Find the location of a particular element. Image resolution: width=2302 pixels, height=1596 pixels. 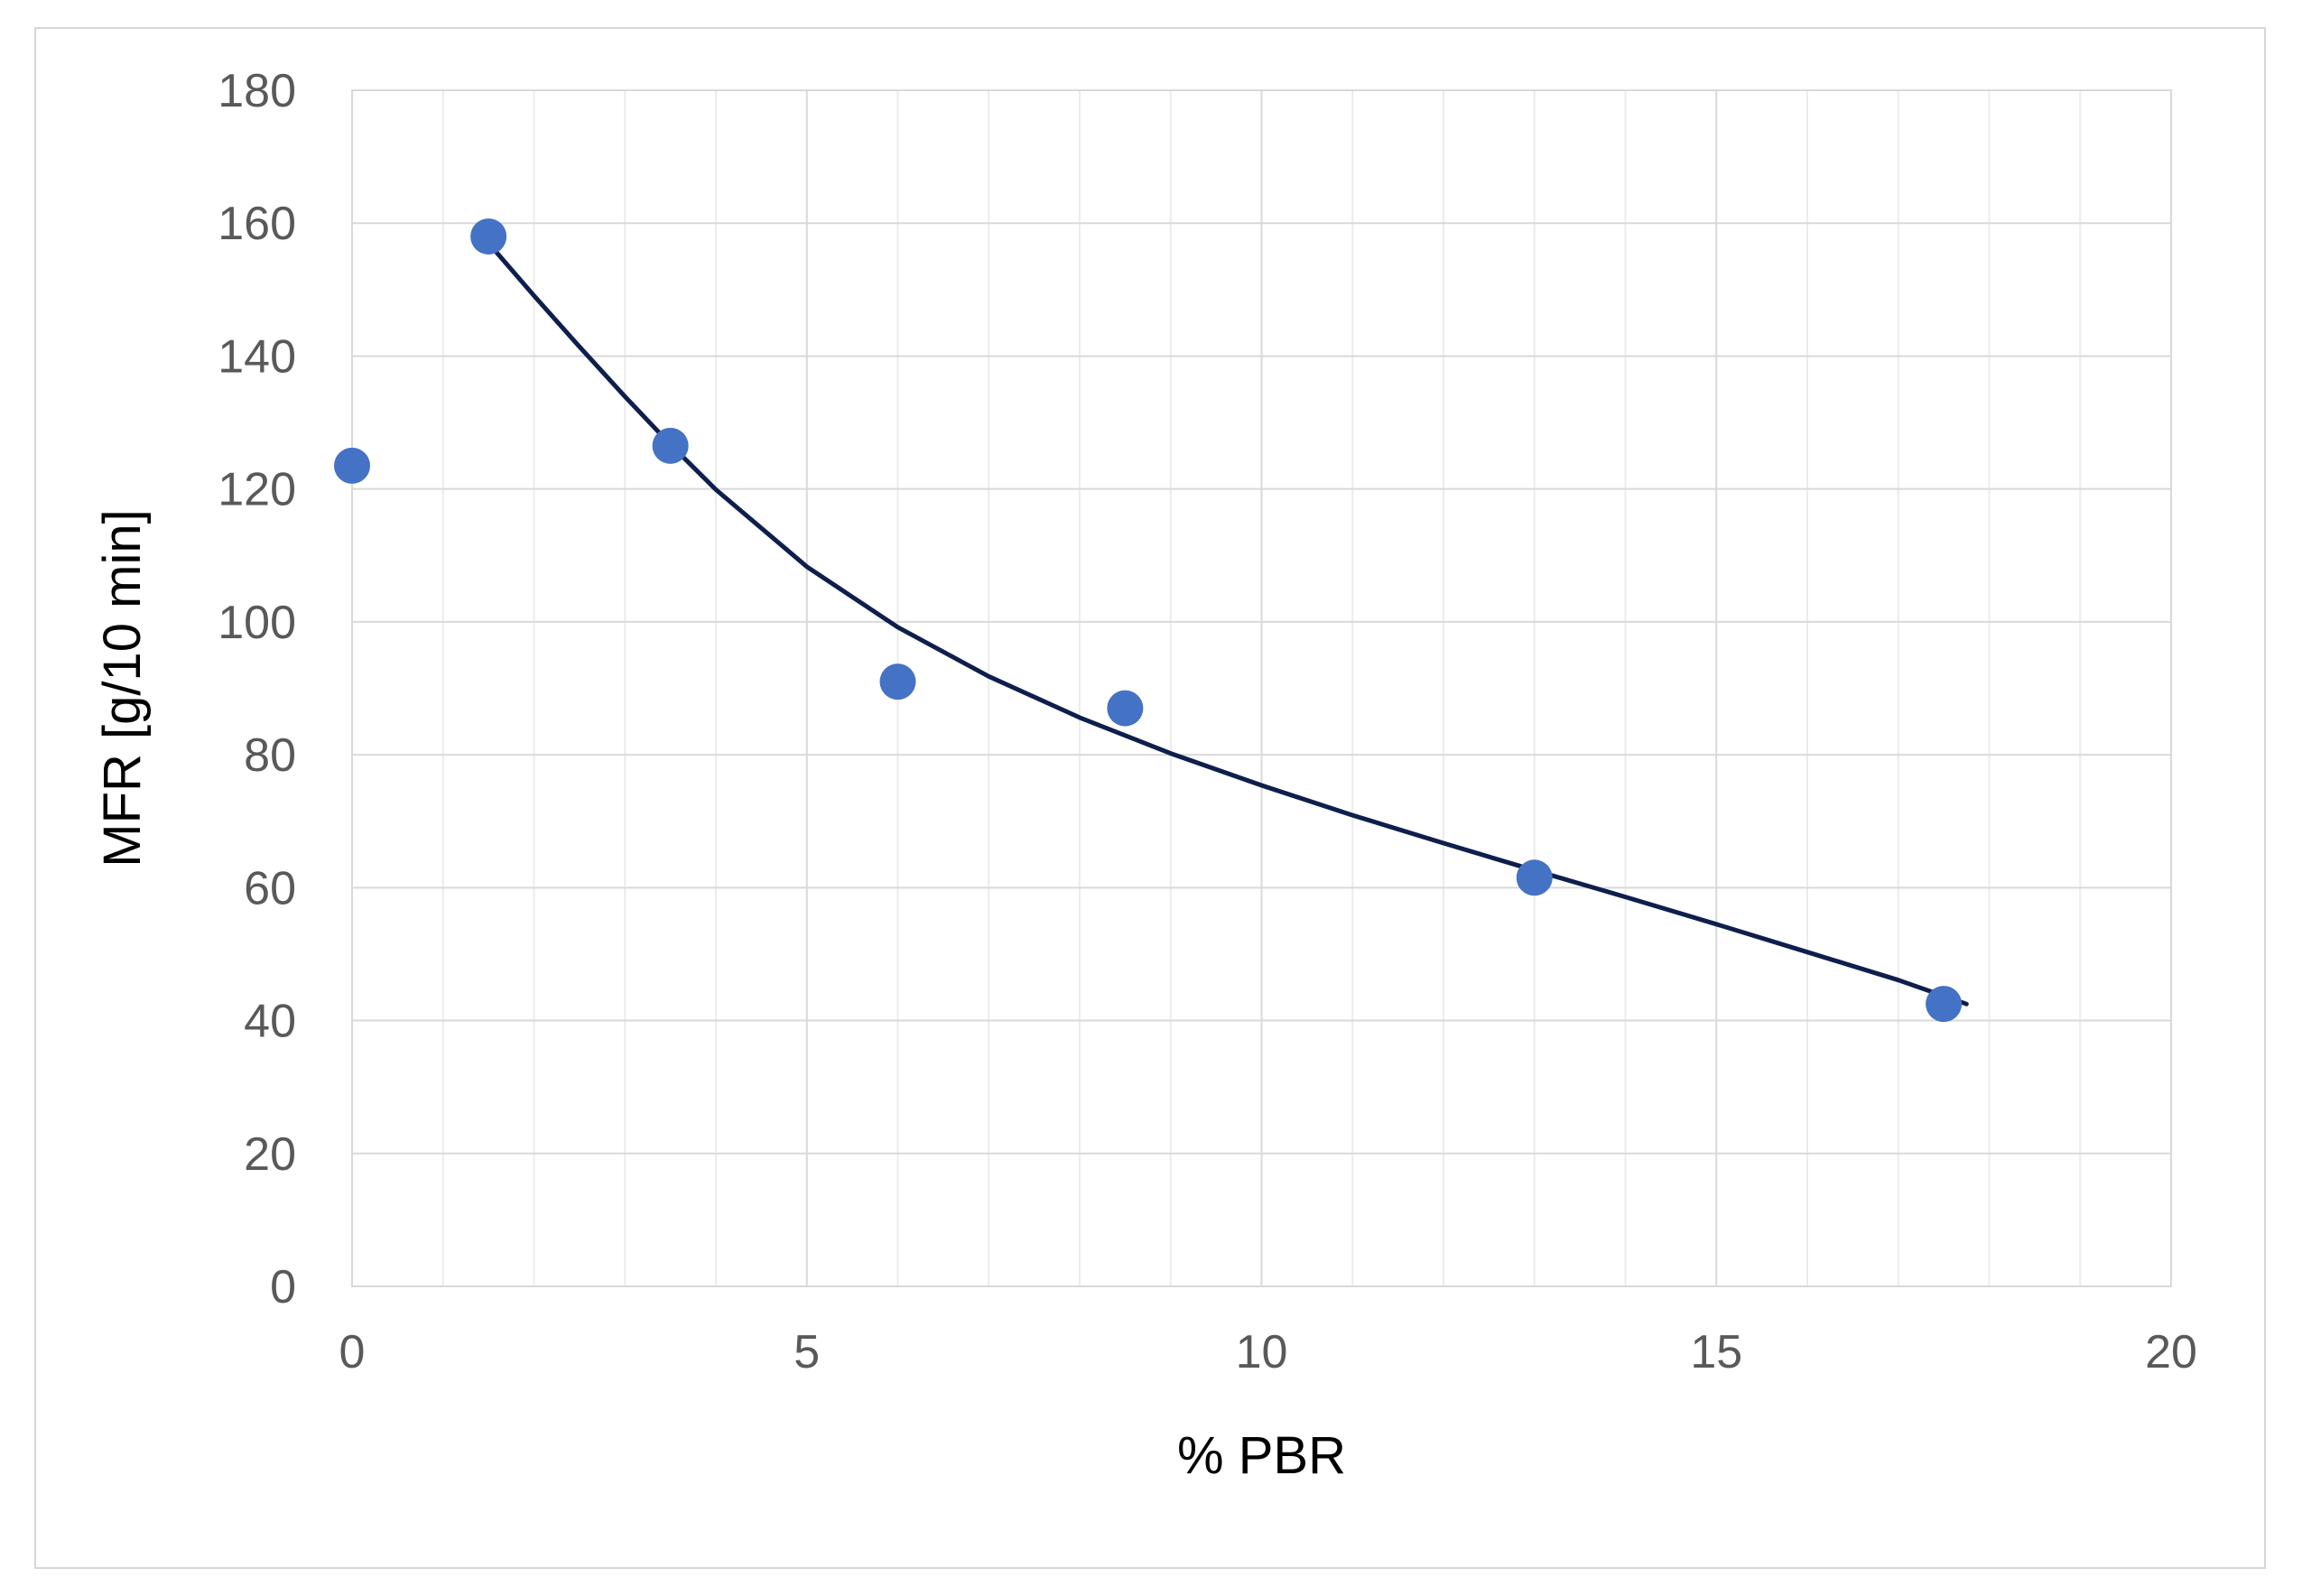

y-tick-label: 60 is located at coordinates (270, 888).